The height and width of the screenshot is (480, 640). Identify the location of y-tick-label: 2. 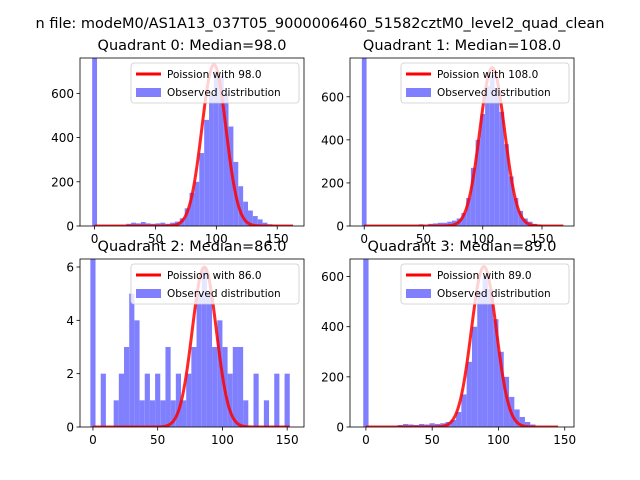
(70, 374).